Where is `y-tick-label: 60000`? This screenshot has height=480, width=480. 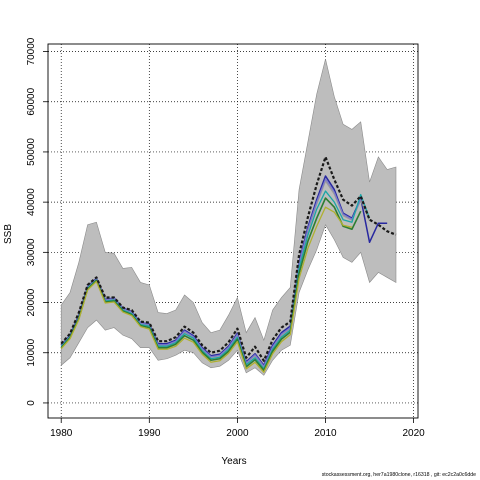 y-tick-label: 60000 is located at coordinates (31, 101).